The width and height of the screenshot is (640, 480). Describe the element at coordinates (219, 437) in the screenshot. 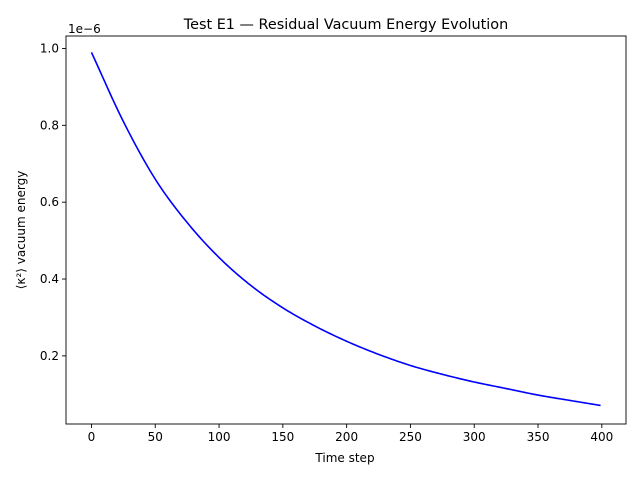

I see `x-tick-label: 100` at that location.